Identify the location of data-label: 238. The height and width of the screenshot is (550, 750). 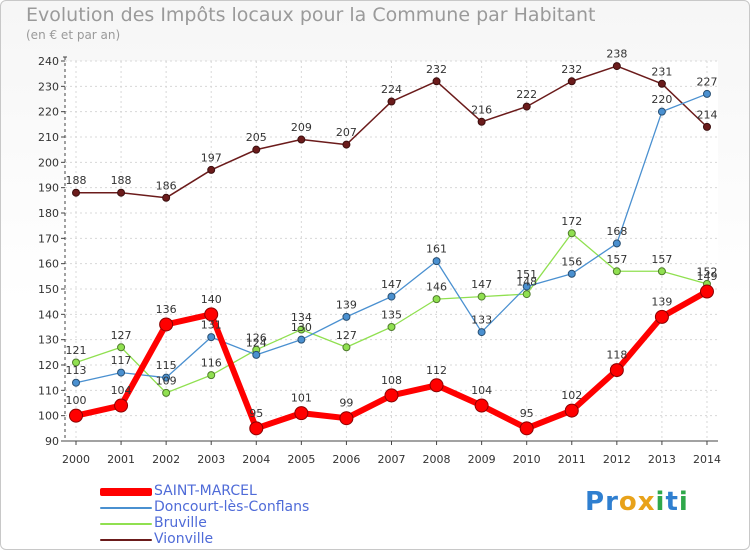
(616, 54).